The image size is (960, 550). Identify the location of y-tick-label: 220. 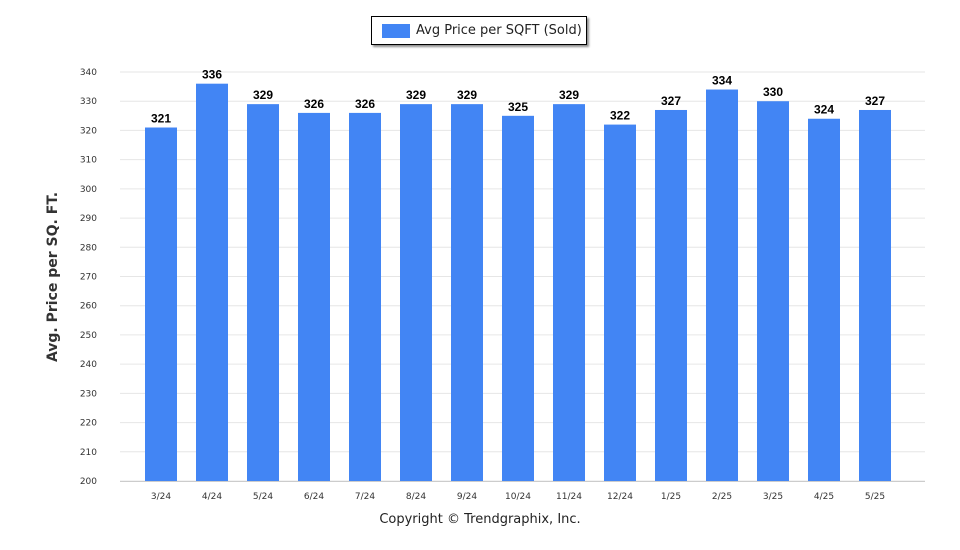
(88, 424).